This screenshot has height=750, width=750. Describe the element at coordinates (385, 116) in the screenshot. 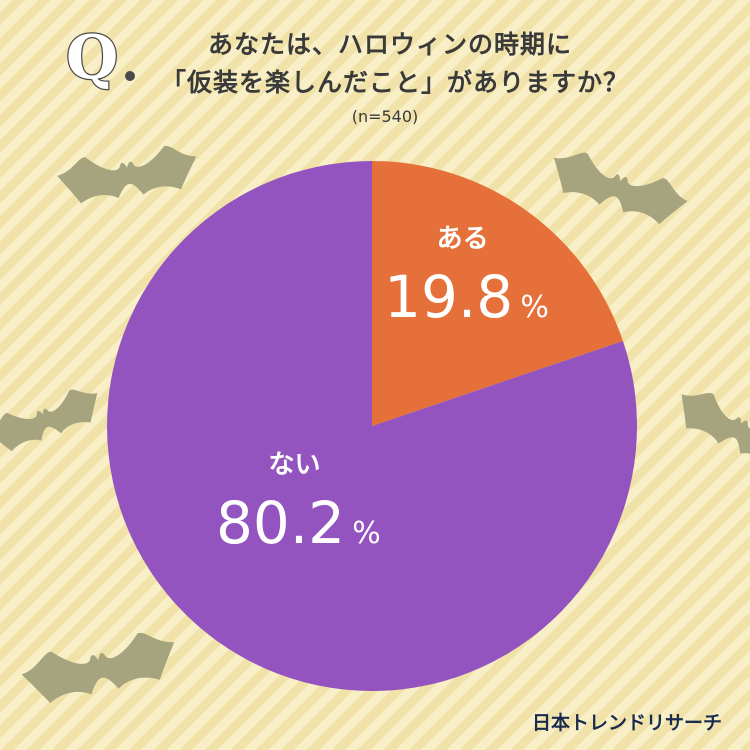

I see `sample-size: (n=540)` at that location.